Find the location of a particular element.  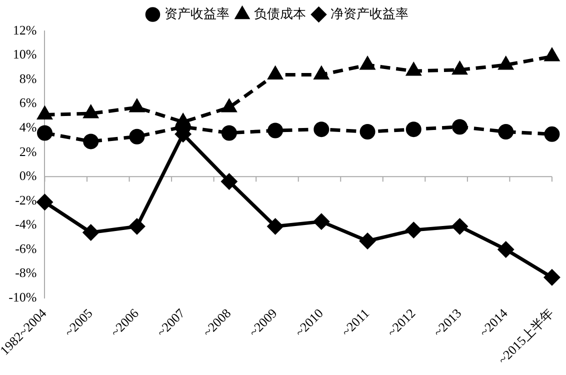

legend-label: 负债成本 is located at coordinates (280, 13).